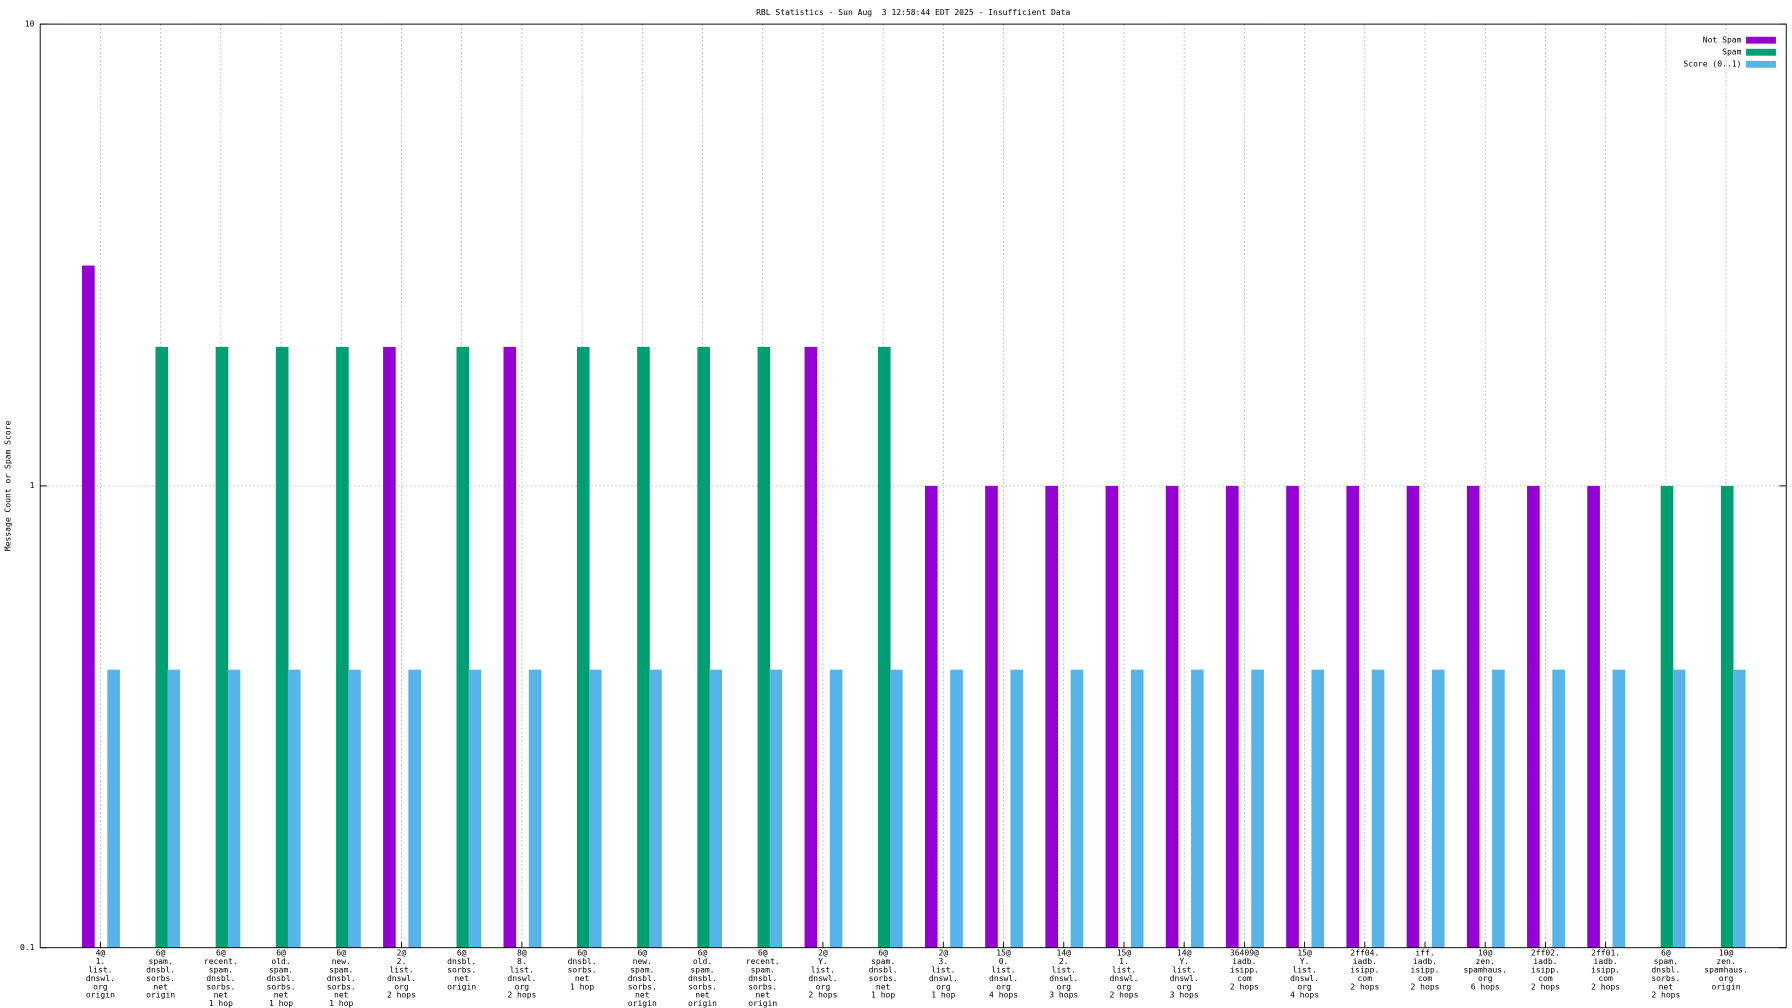 This screenshot has width=1792, height=1008. I want to click on x-tick-label: iff., so click(1424, 953).